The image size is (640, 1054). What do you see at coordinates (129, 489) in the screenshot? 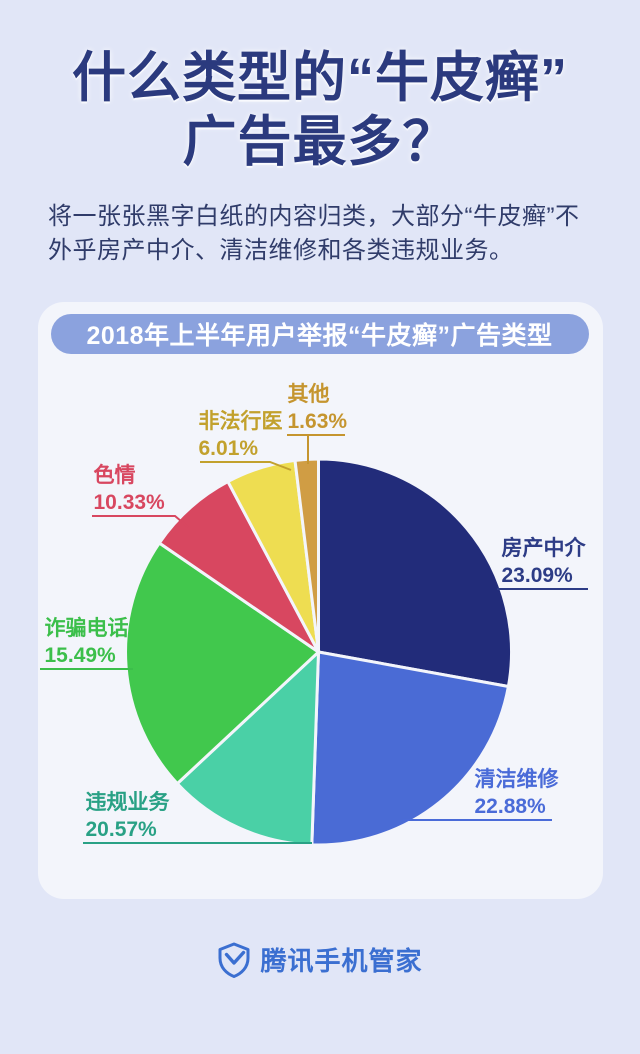
I see `slice-label-seqing: 色情 10.33%` at bounding box center [129, 489].